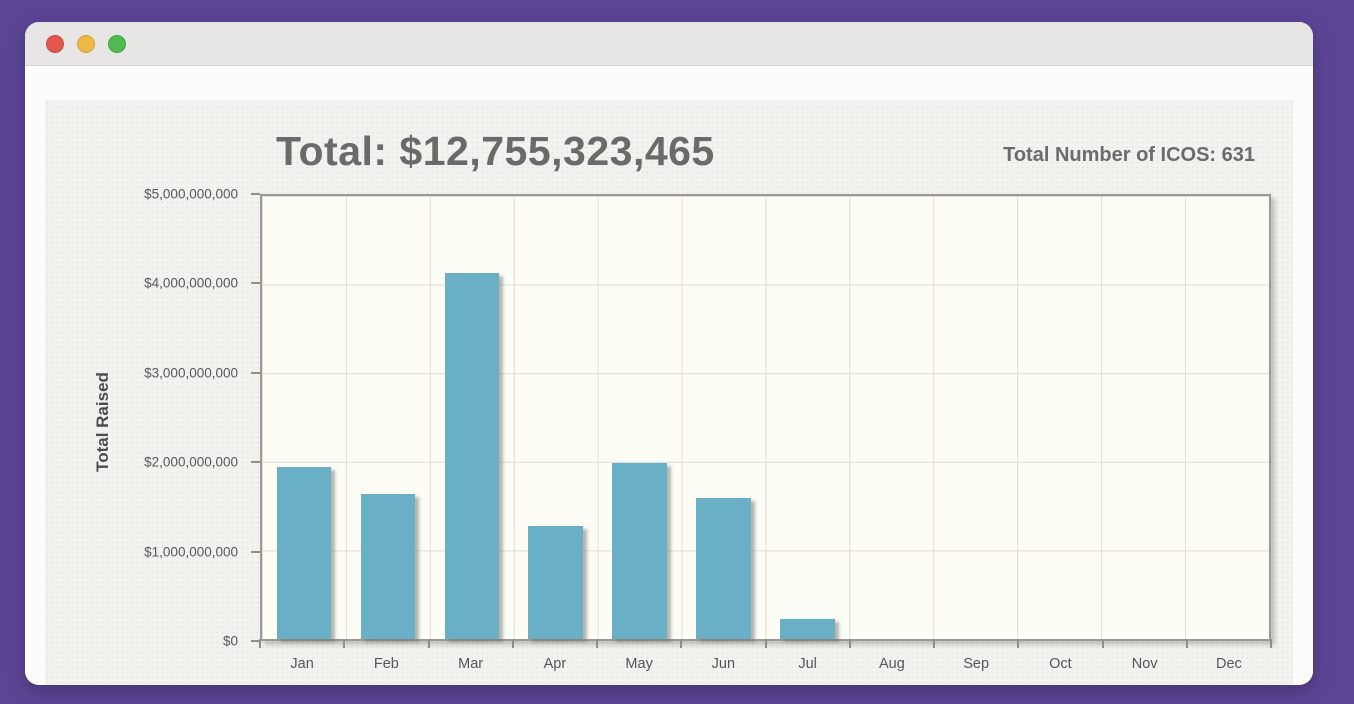 The height and width of the screenshot is (704, 1354). What do you see at coordinates (191, 283) in the screenshot?
I see `y-tick-label: $4,000,000,000` at bounding box center [191, 283].